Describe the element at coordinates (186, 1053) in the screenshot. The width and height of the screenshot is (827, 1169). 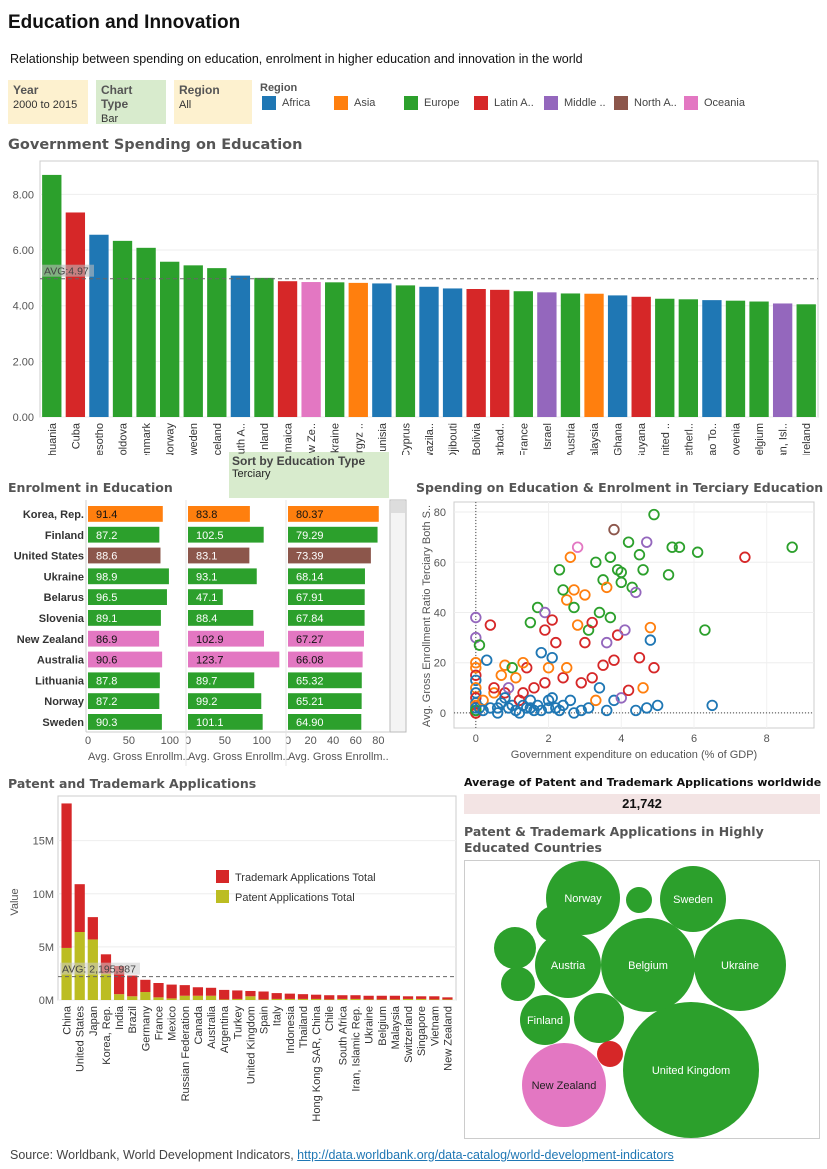
I see `x-tick-label: Russian Federation` at that location.